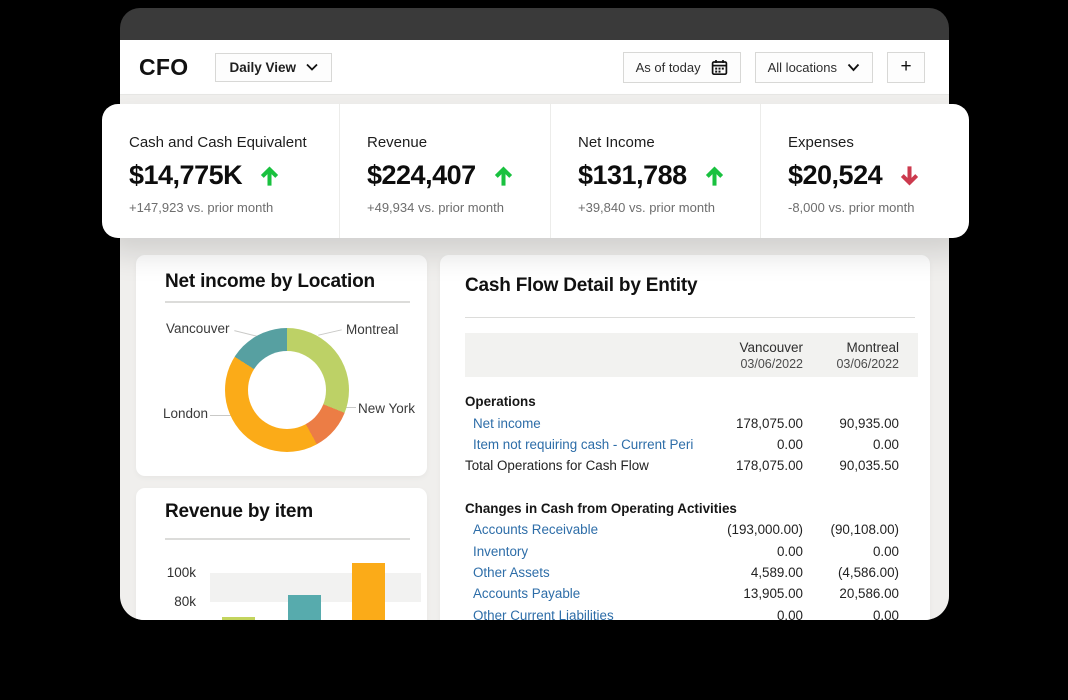 Image resolution: width=1068 pixels, height=700 pixels. What do you see at coordinates (181, 572) in the screenshot?
I see `ytick-100k: 100k` at bounding box center [181, 572].